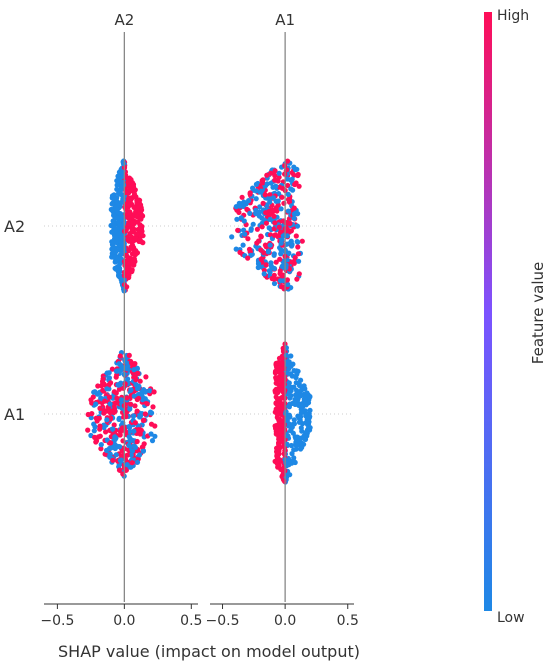 The height and width of the screenshot is (670, 550). I want to click on x-tick-label: −0.5, so click(57, 621).